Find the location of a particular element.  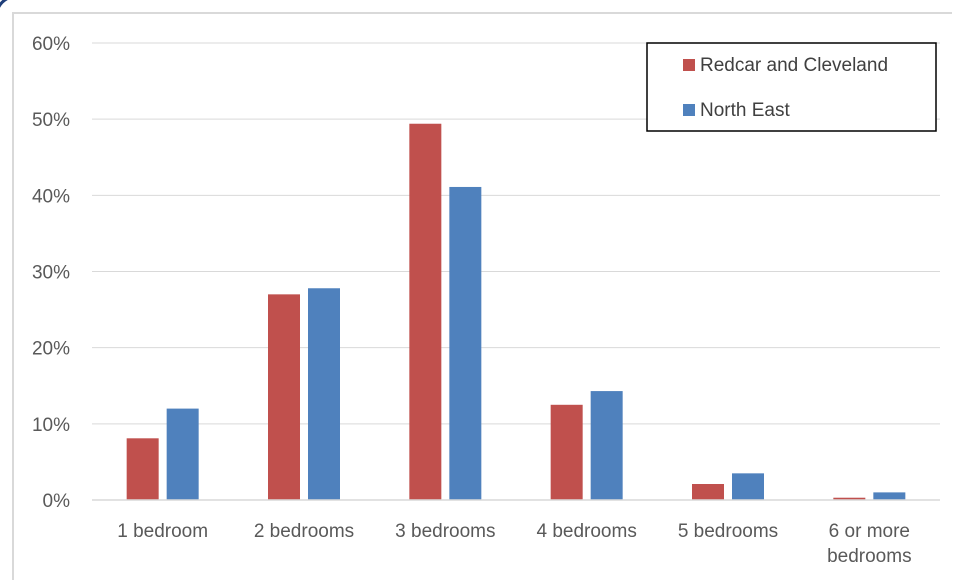

x-tick-label: 2 bedrooms is located at coordinates (304, 531).